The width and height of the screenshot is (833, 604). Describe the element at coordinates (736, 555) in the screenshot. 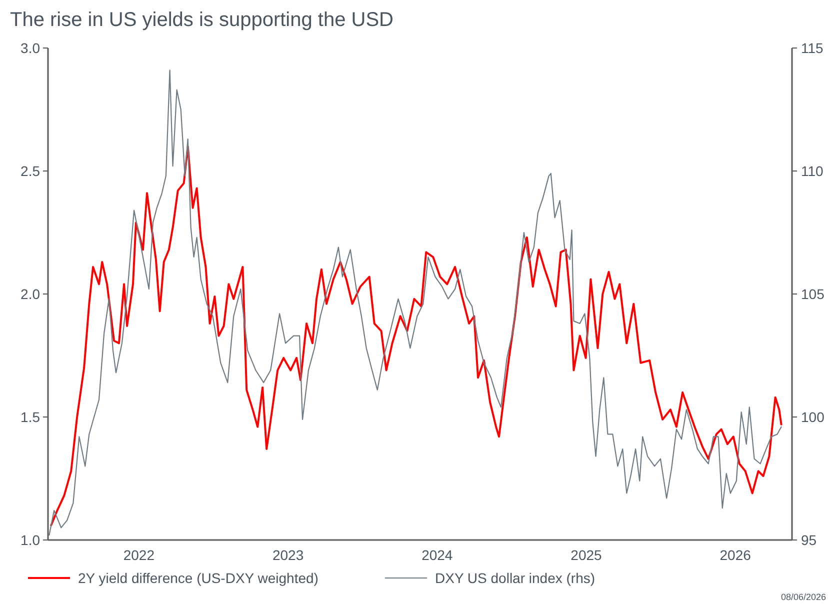

I see `x-tick-label: 2026` at that location.